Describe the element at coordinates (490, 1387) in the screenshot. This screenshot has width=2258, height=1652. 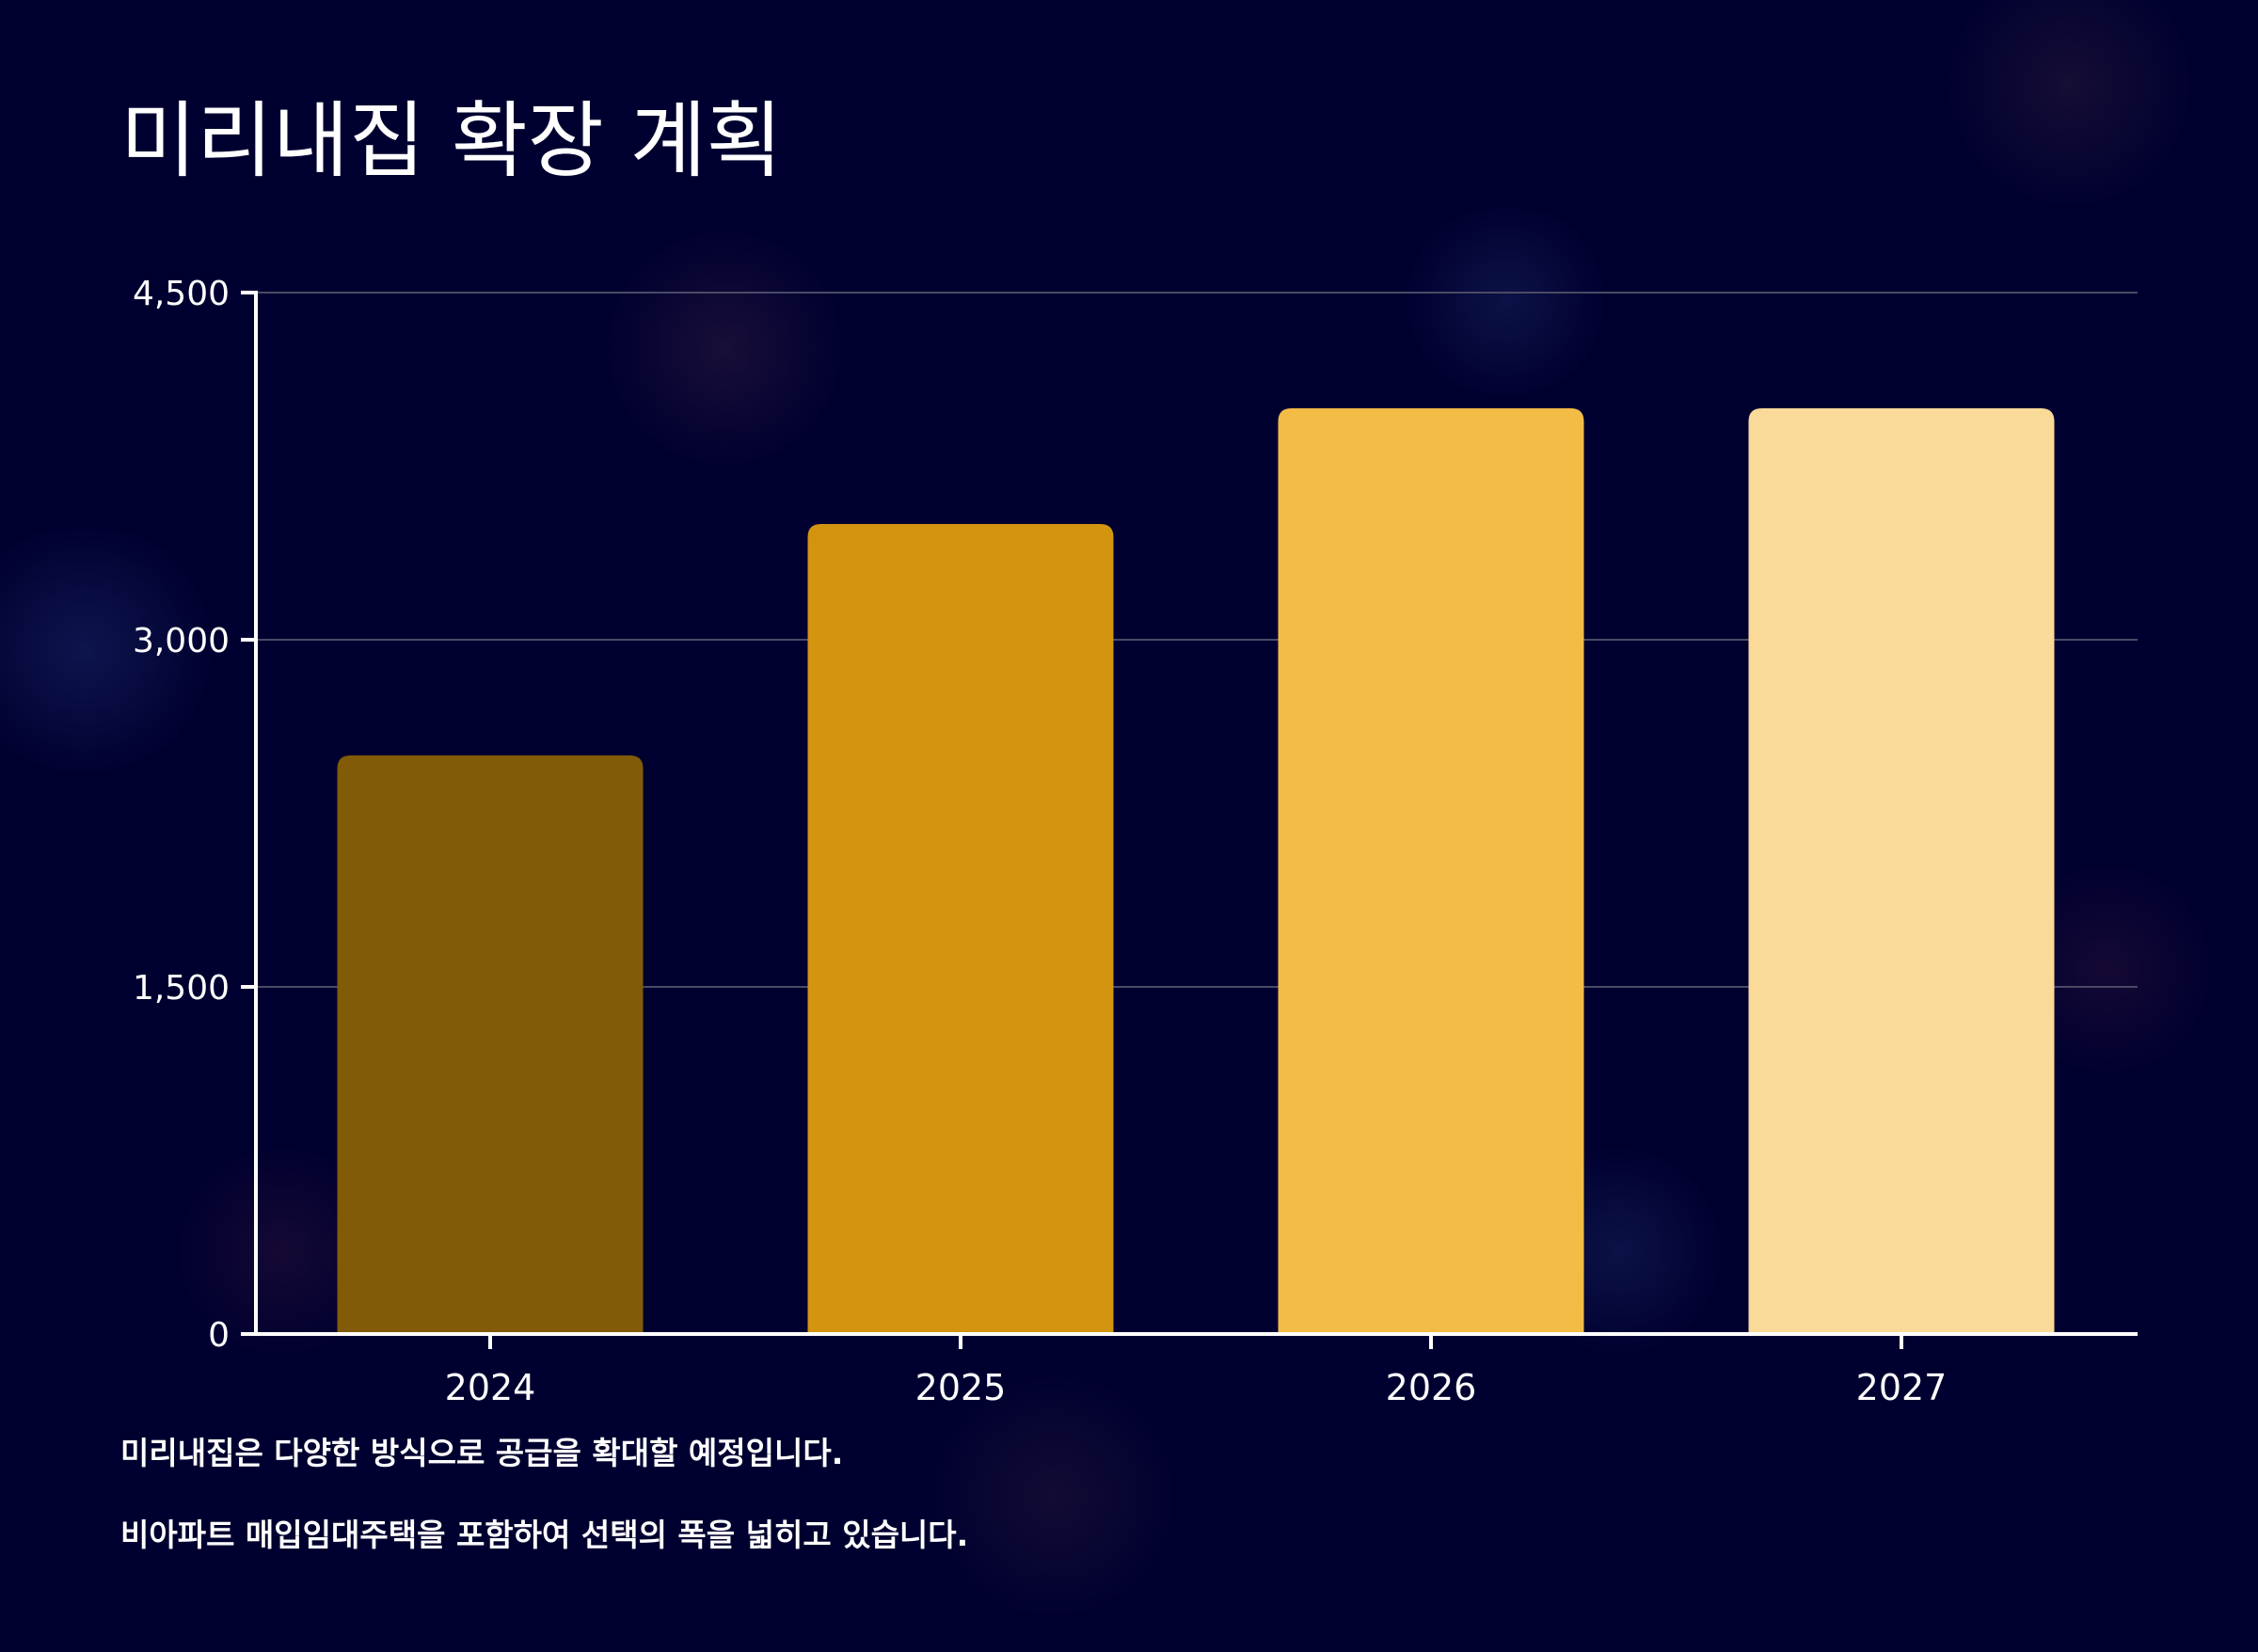
I see `x-tick-label: 2024` at that location.